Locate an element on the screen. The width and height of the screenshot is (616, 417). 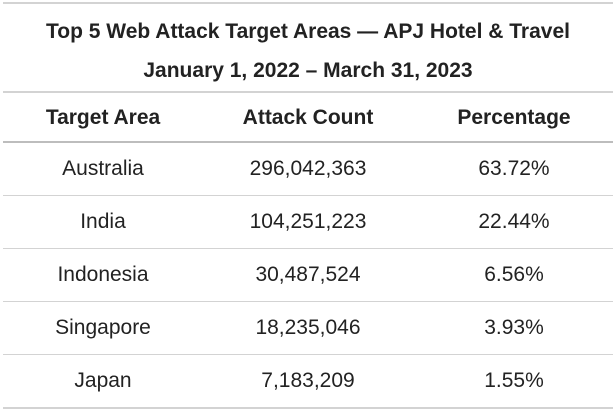
header-rule is located at coordinates (308, 142).